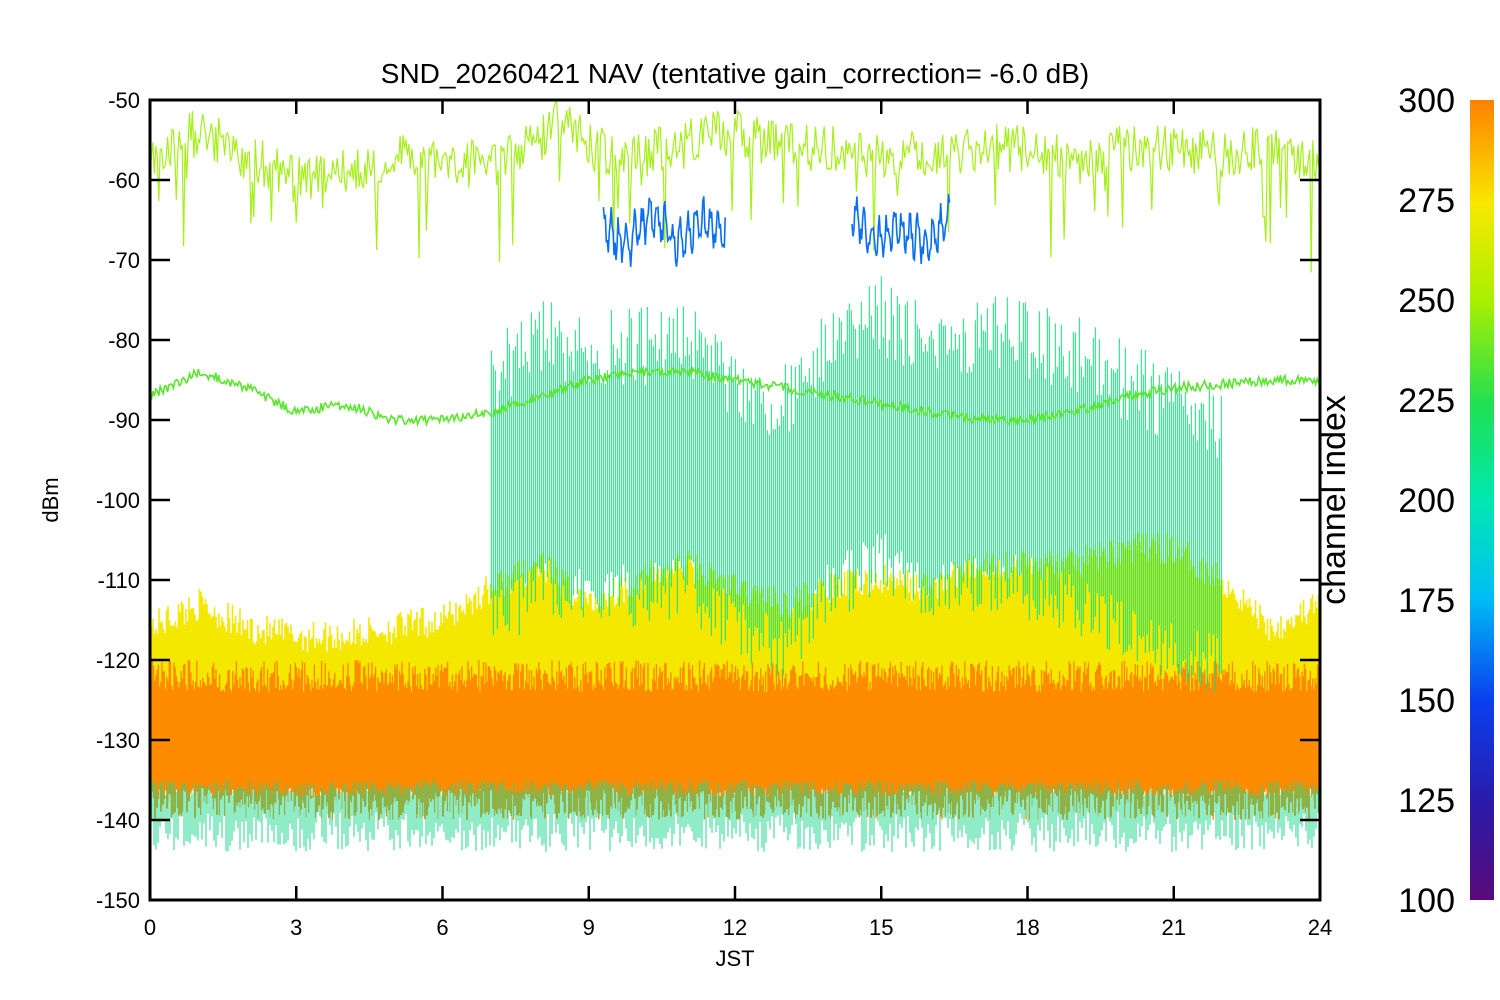 The width and height of the screenshot is (1500, 1000). I want to click on y-tick-label: -50, so click(124, 100).